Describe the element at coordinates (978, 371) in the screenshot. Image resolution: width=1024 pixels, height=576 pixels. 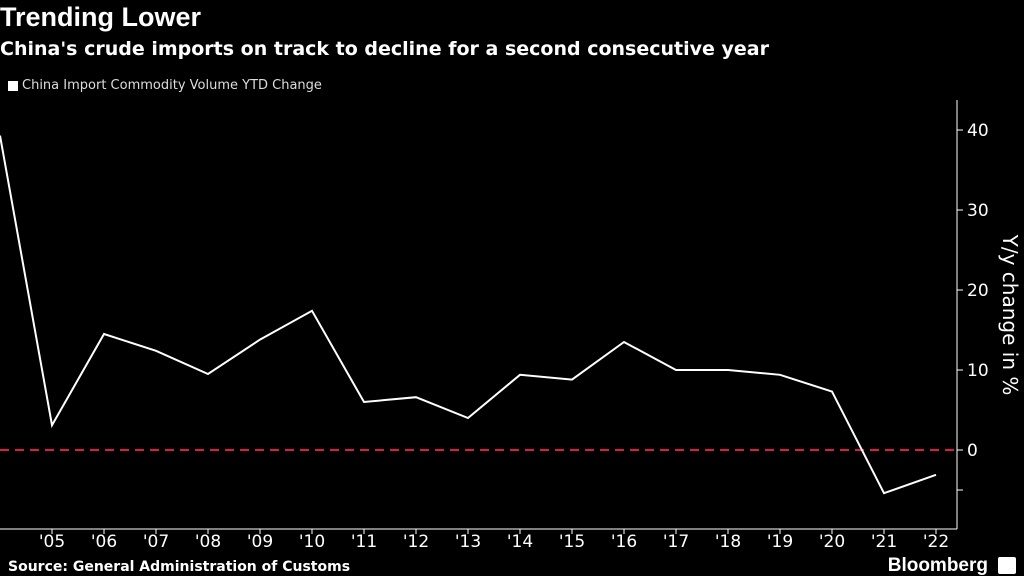
I see `y-tick-label: 10` at that location.